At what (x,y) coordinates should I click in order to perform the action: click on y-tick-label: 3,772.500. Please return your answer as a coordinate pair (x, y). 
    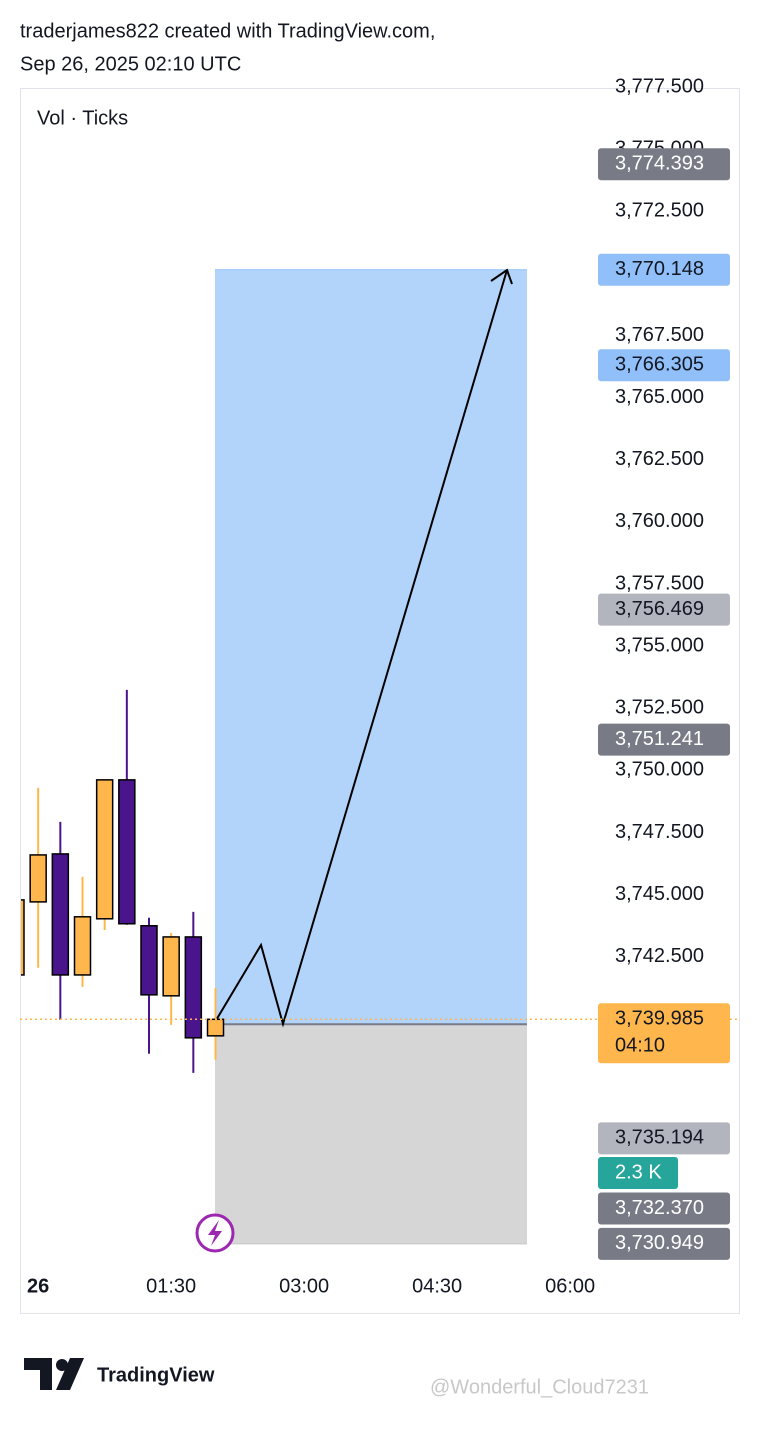
    Looking at the image, I should click on (659, 211).